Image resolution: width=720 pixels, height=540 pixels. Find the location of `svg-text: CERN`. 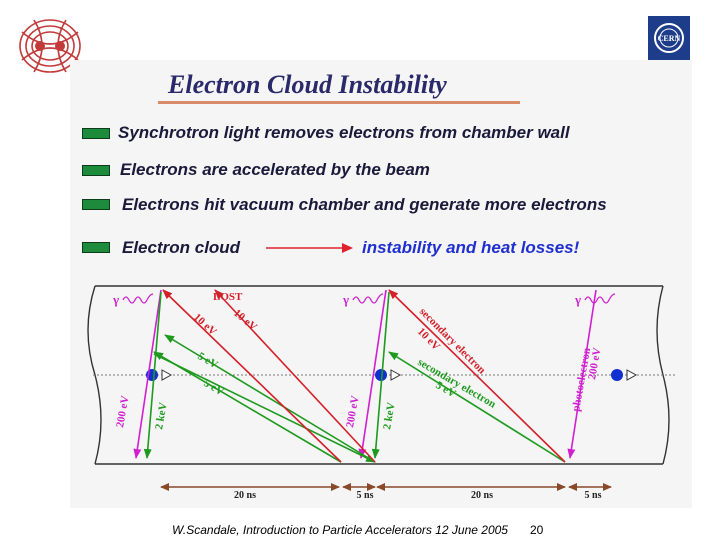

svg-text: CERN is located at coordinates (669, 38).